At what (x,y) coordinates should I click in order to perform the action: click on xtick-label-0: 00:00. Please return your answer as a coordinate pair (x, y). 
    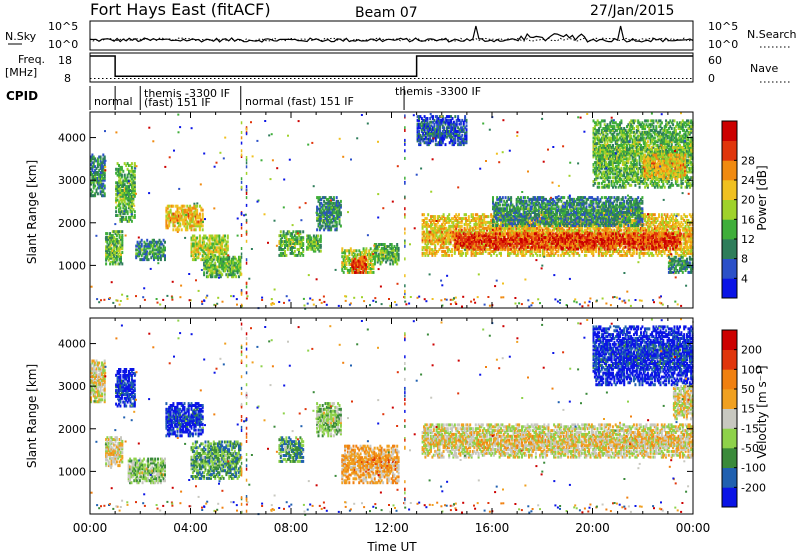
    Looking at the image, I should click on (90, 528).